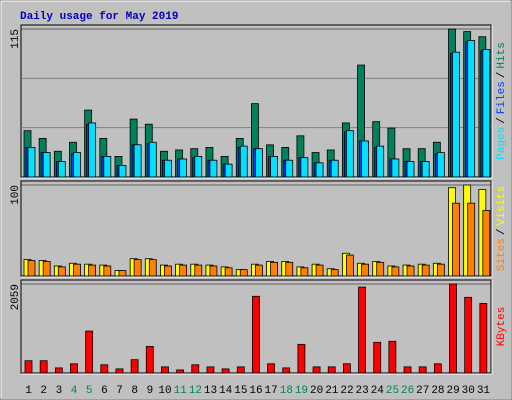 The image size is (512, 400). What do you see at coordinates (255, 391) in the screenshot?
I see `x-tick-label: 16` at bounding box center [255, 391].